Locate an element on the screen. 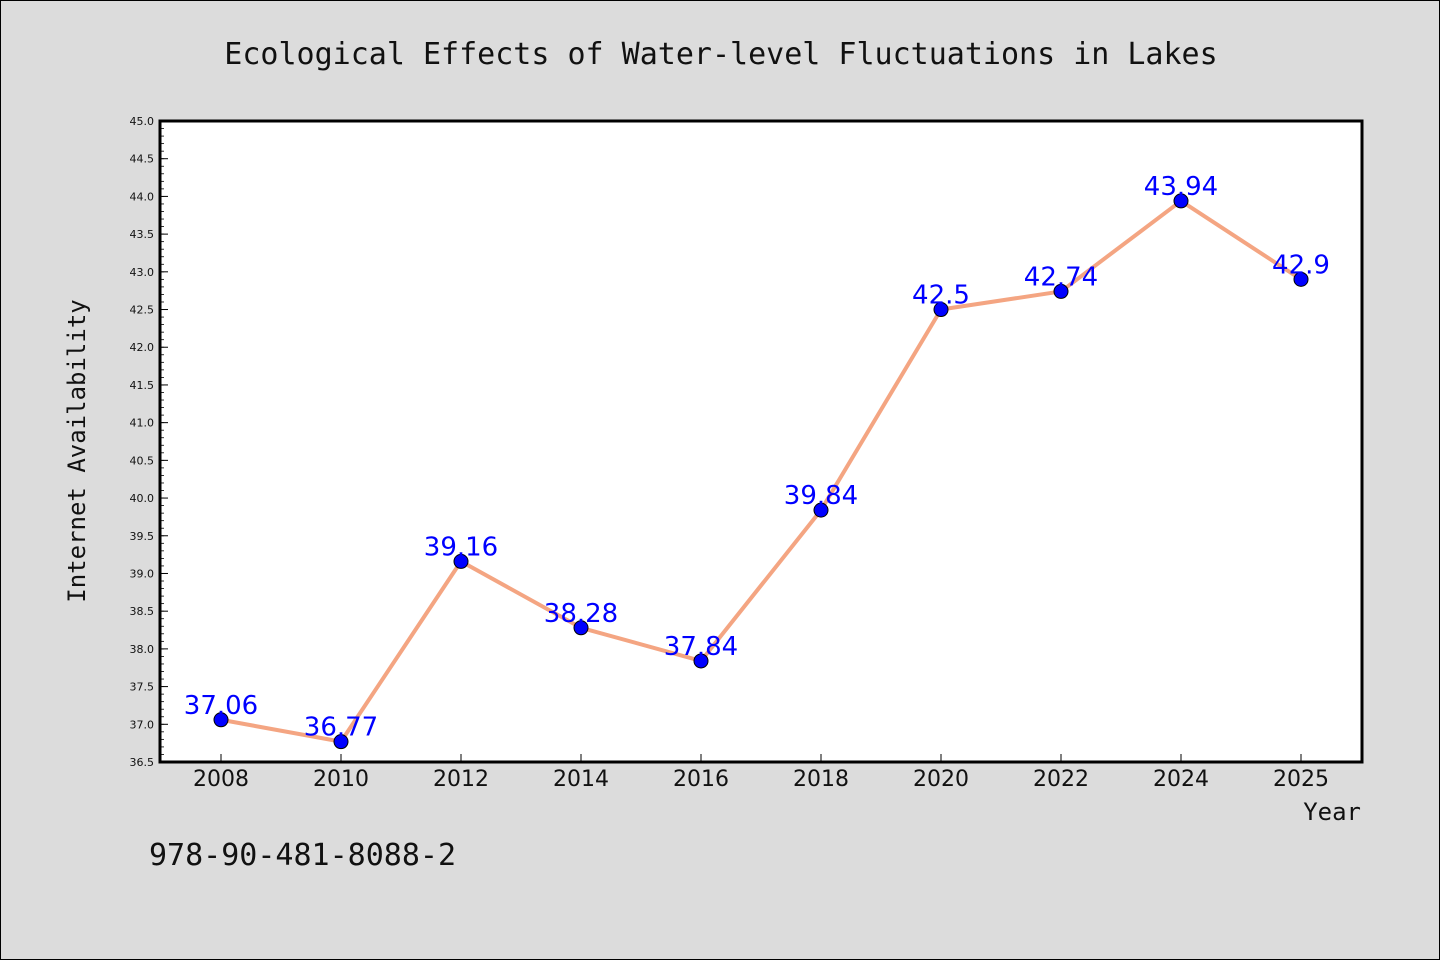 Image resolution: width=1440 pixels, height=960 pixels. y-tick-label: 41.5 is located at coordinates (142, 385).